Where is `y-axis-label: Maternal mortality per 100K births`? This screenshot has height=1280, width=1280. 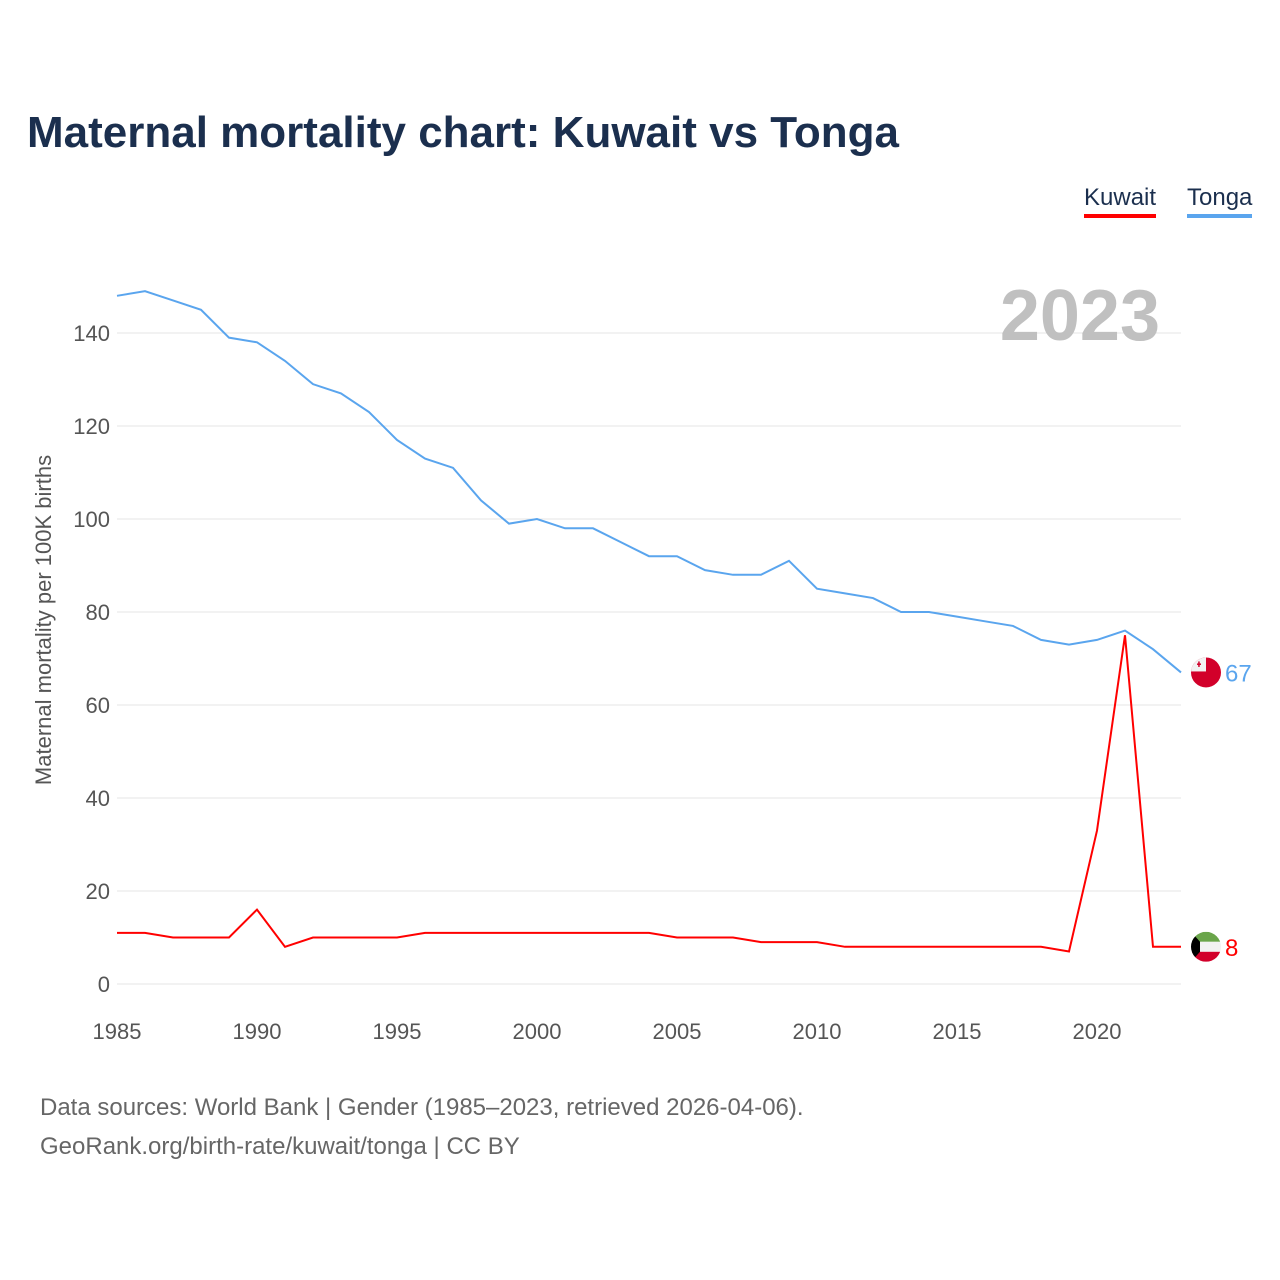 y-axis-label: Maternal mortality per 100K births is located at coordinates (43, 620).